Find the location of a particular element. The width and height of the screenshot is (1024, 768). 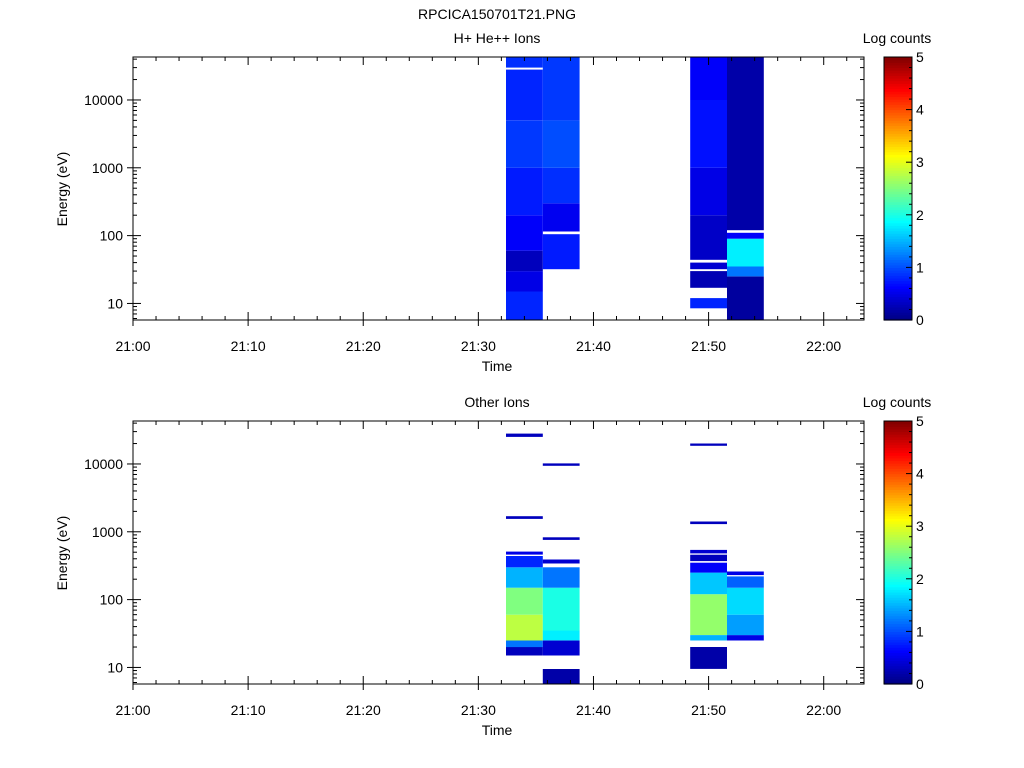

figure-title: RPCICA150701T21.PNG is located at coordinates (497, 14).